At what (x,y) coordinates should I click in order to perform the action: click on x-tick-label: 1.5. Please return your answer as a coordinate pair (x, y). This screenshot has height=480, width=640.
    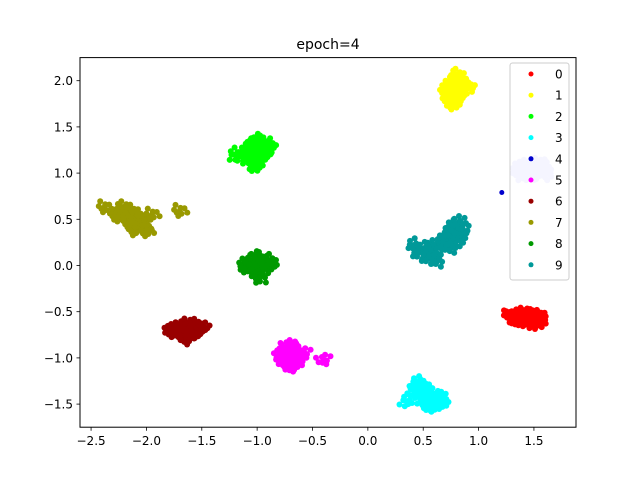
    Looking at the image, I should click on (533, 441).